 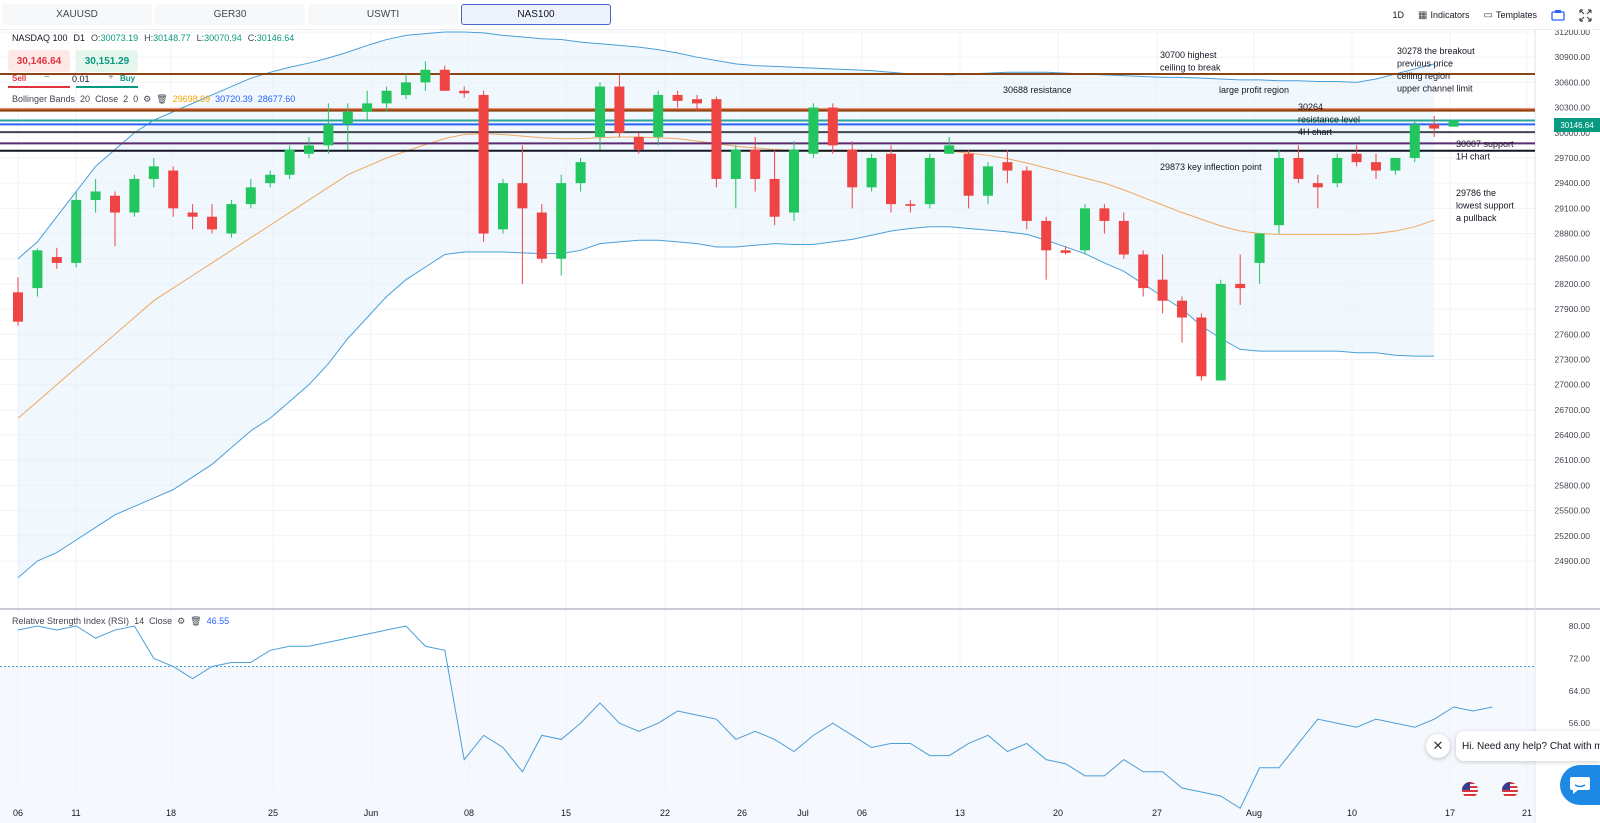 I want to click on low-label: L:, so click(x=200, y=38).